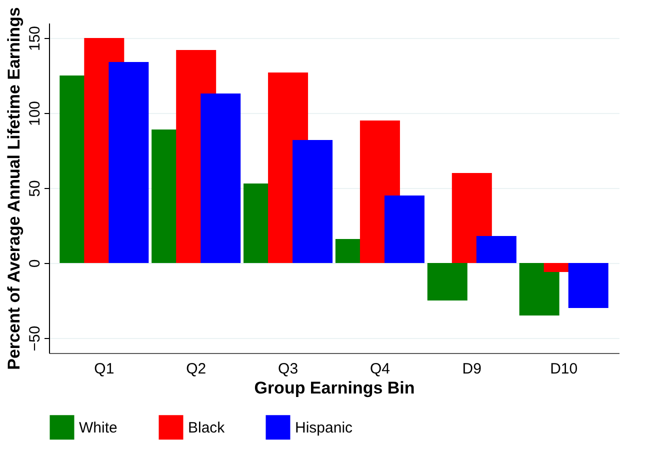  Describe the element at coordinates (564, 369) in the screenshot. I see `x-tick-label: D10` at that location.